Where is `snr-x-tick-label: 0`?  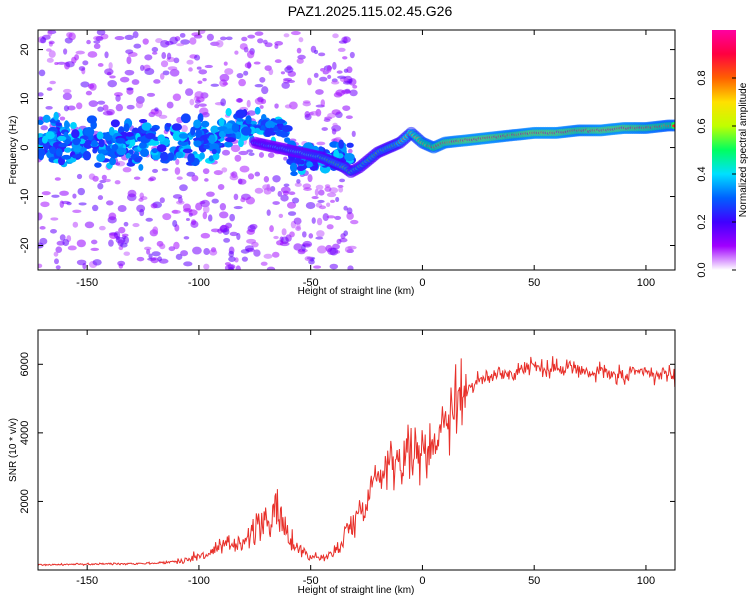
snr-x-tick-label: 0 is located at coordinates (422, 581).